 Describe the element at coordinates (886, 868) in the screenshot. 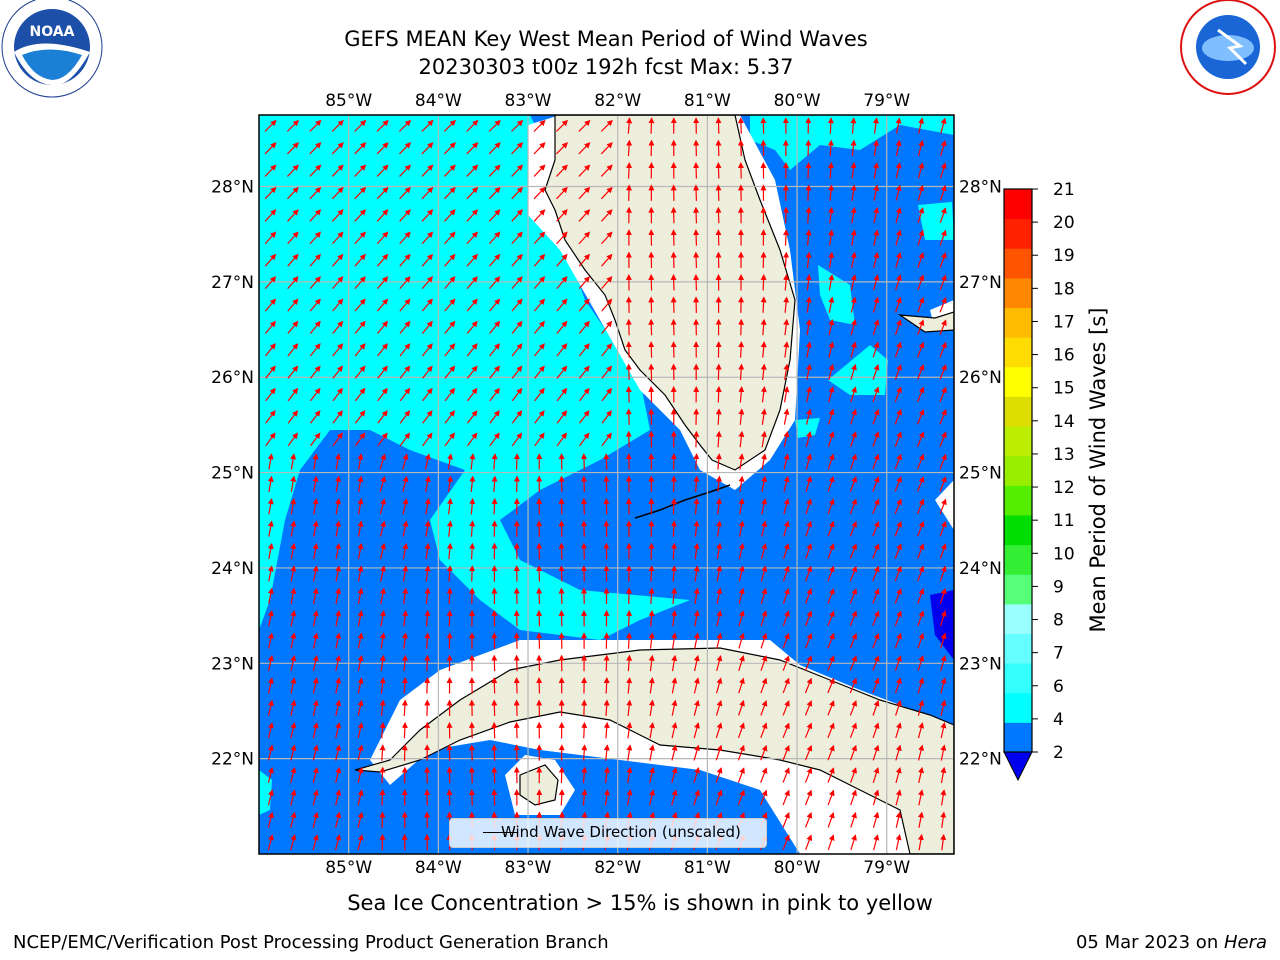

I see `lon-tick-label: 79°W` at that location.